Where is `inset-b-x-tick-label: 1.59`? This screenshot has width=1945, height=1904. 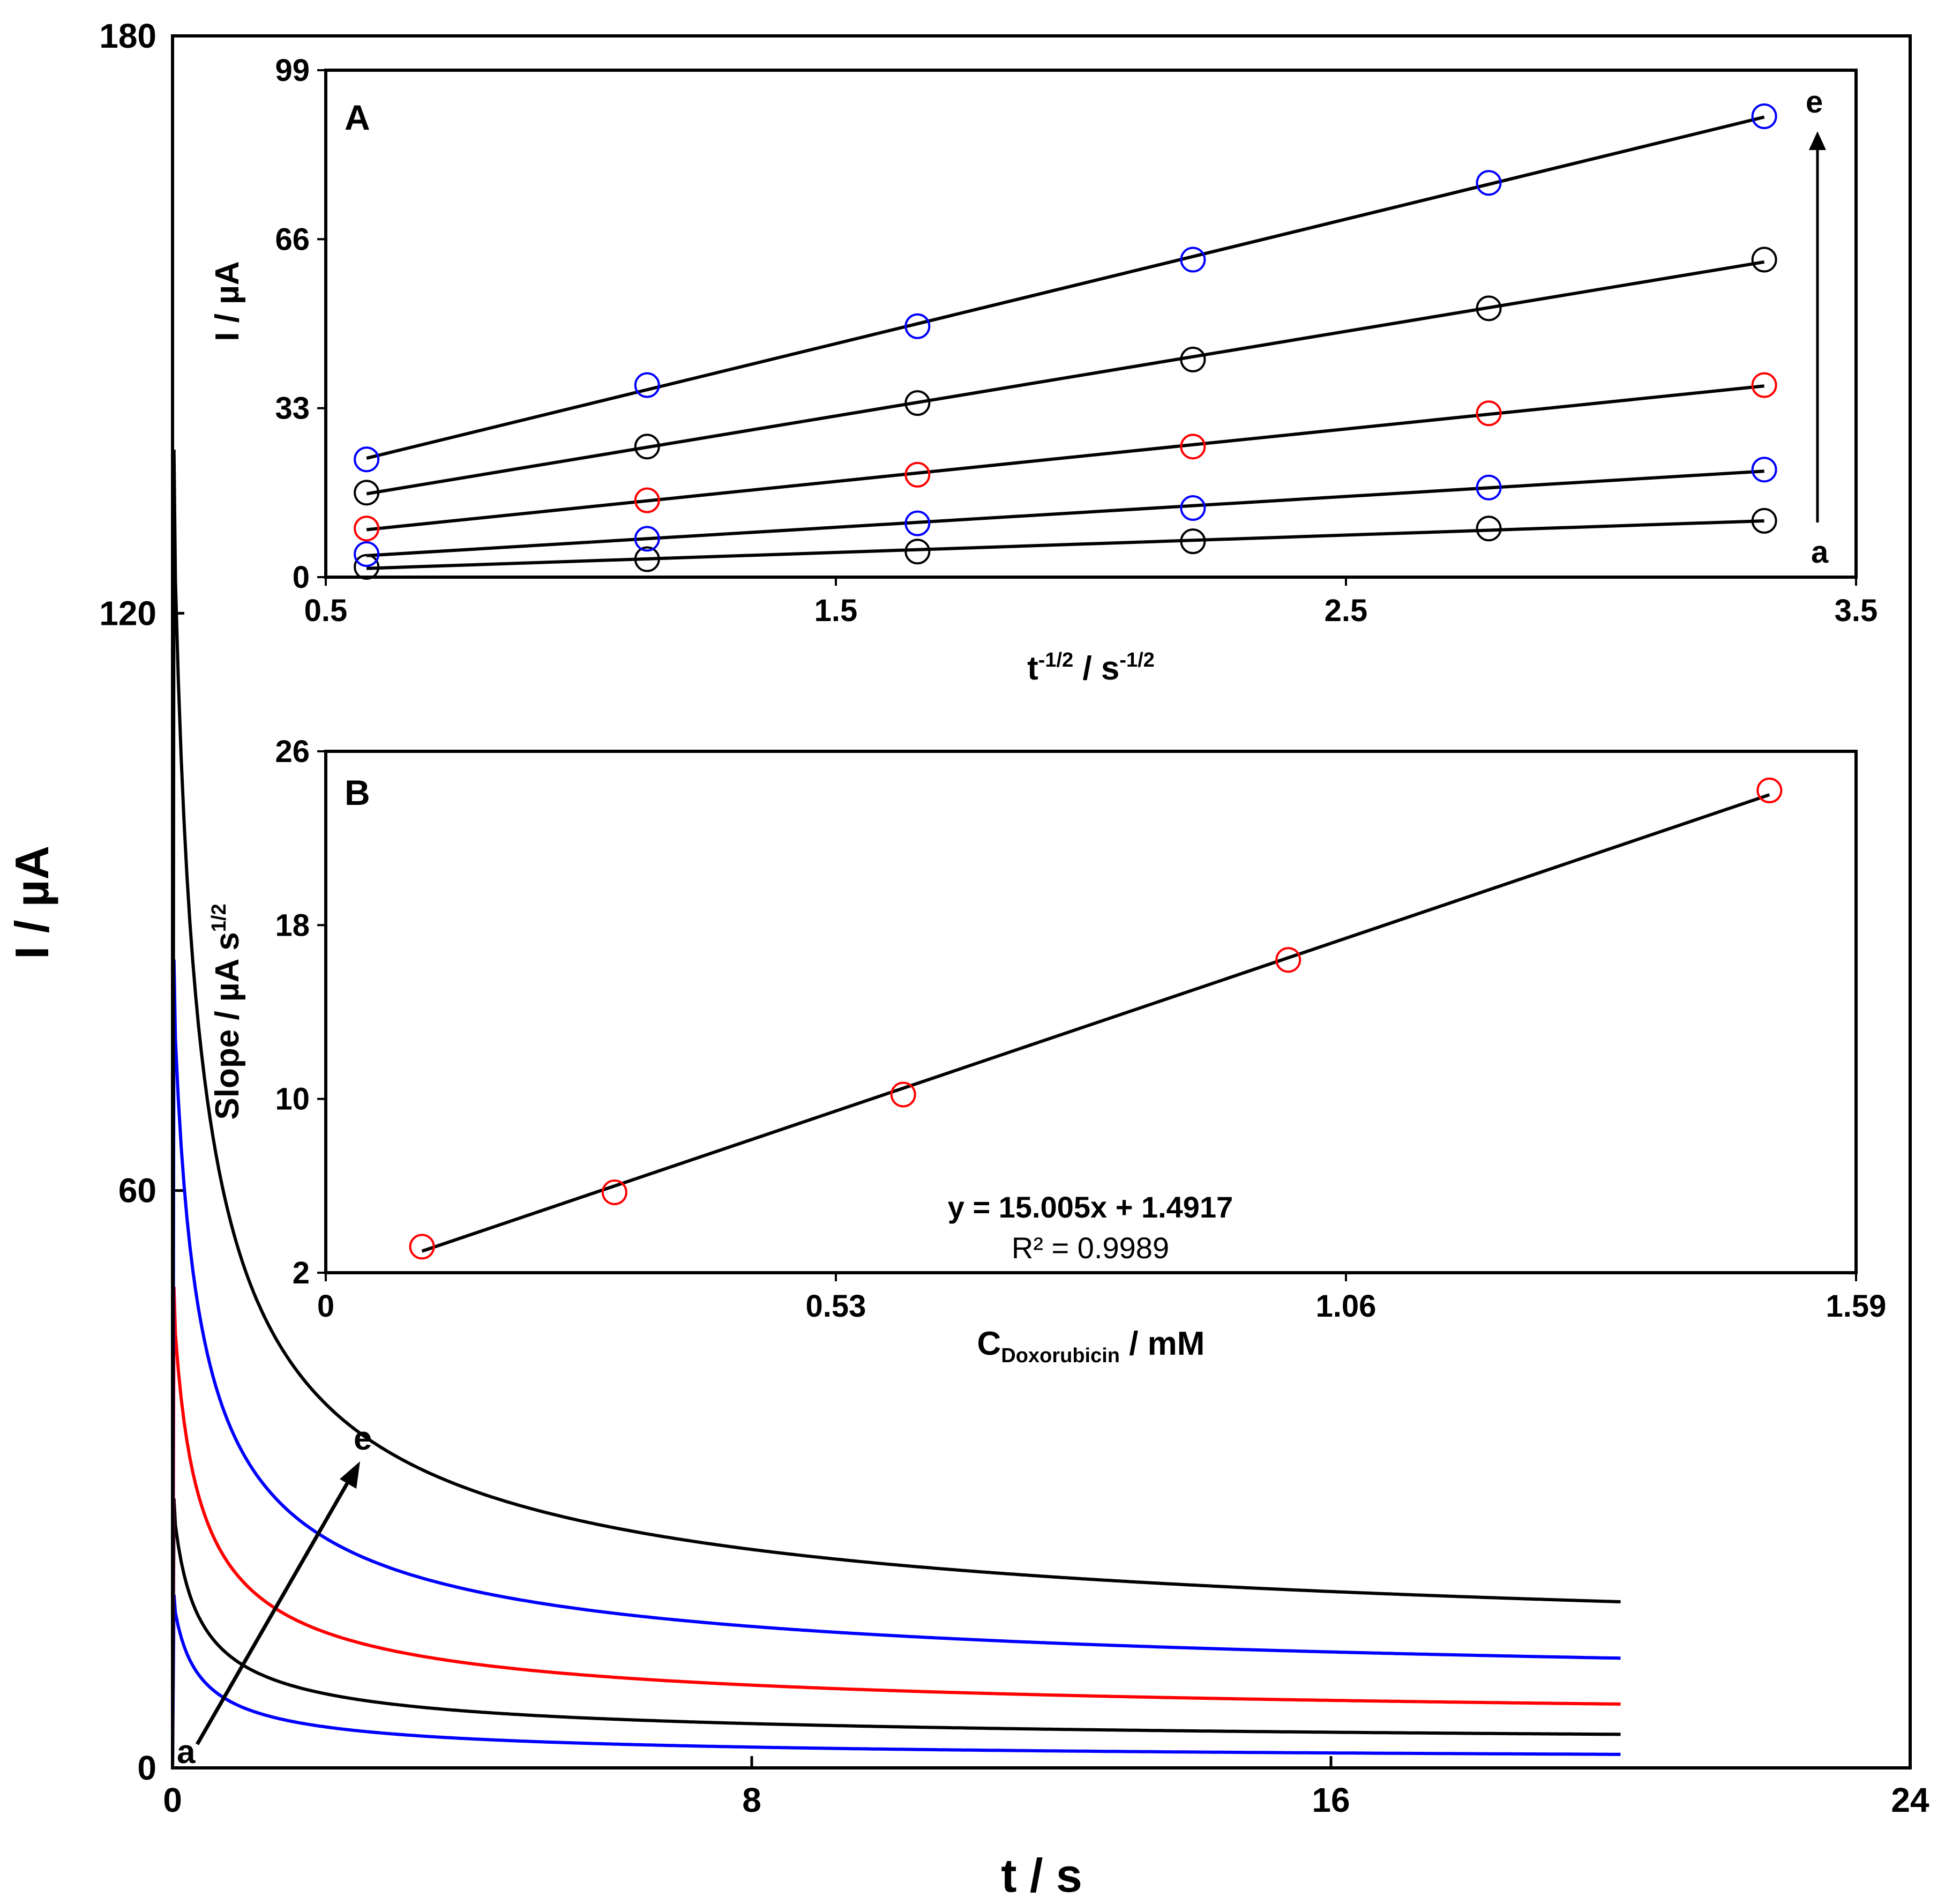 inset-b-x-tick-label: 1.59 is located at coordinates (1857, 1307).